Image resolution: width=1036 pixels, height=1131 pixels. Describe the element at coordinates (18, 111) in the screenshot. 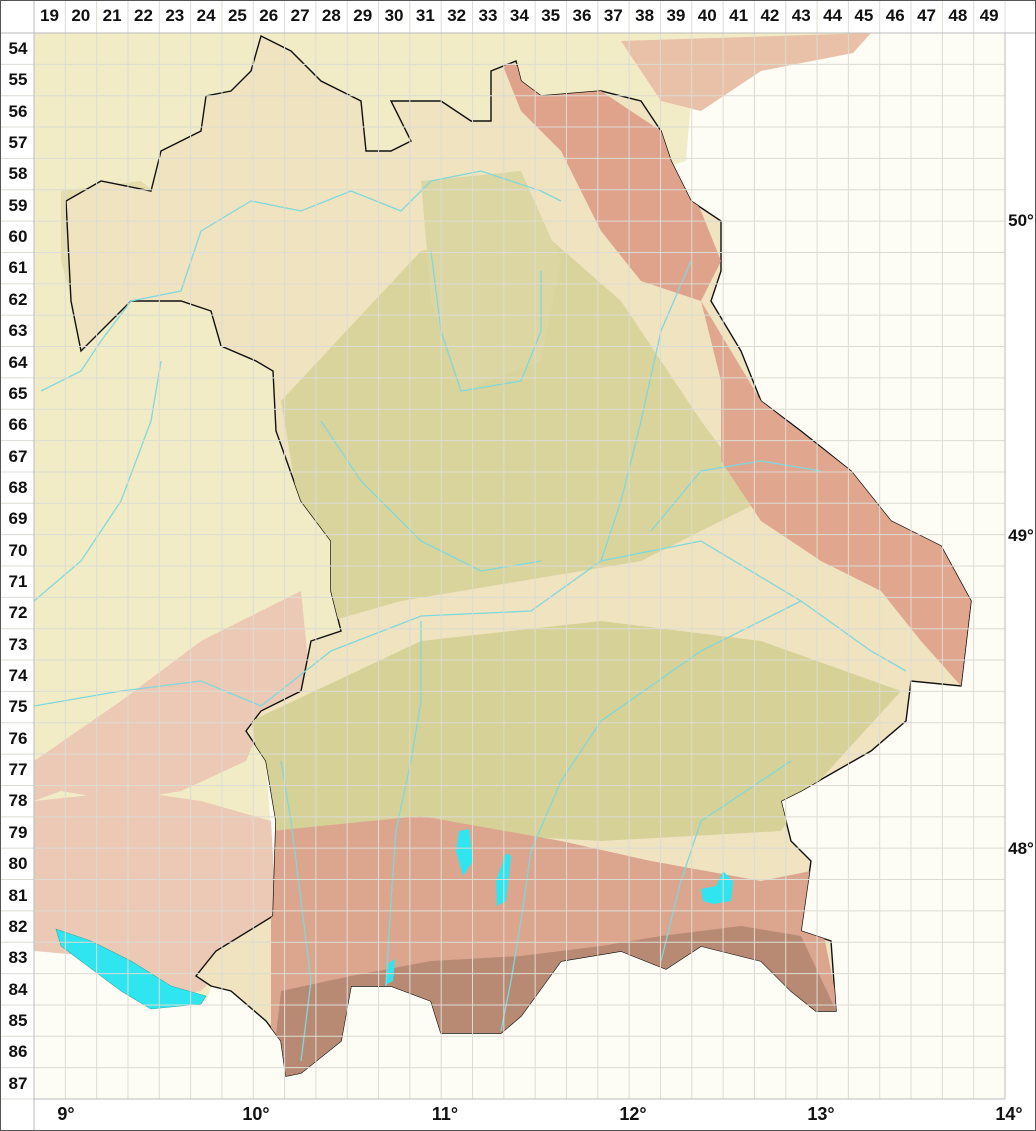

I see `grid-row-label: 56` at that location.